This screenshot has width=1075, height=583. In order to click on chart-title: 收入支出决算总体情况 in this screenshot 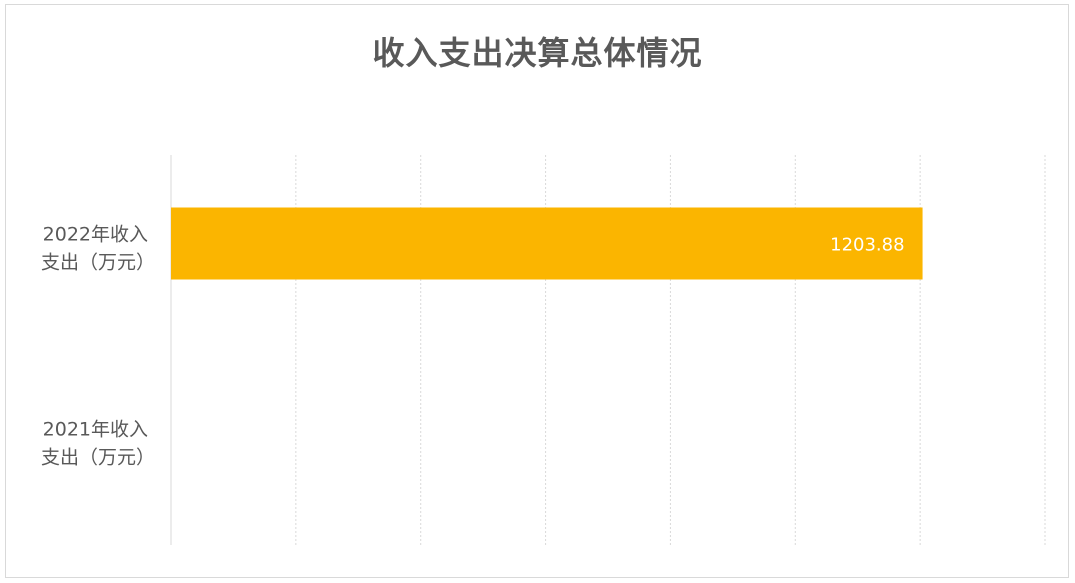, I will do `click(537, 53)`.